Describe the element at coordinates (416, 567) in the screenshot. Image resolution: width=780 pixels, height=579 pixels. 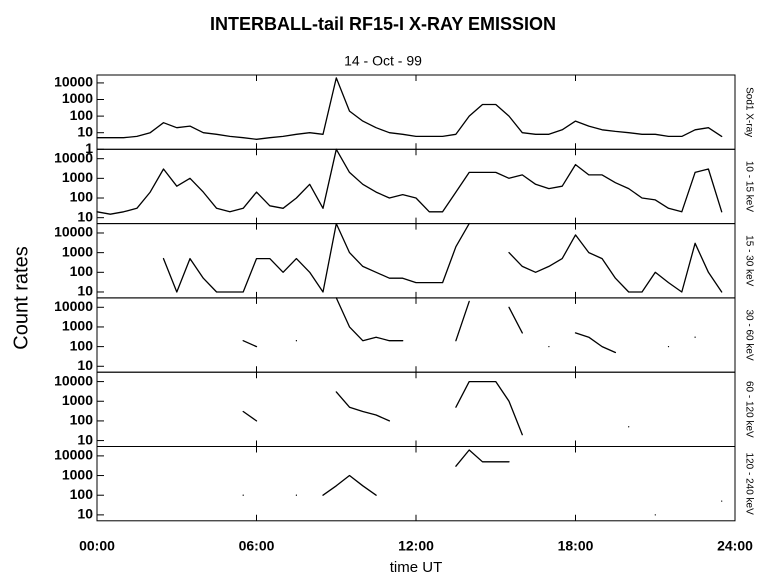
I see `x-axis-label: time UT` at that location.